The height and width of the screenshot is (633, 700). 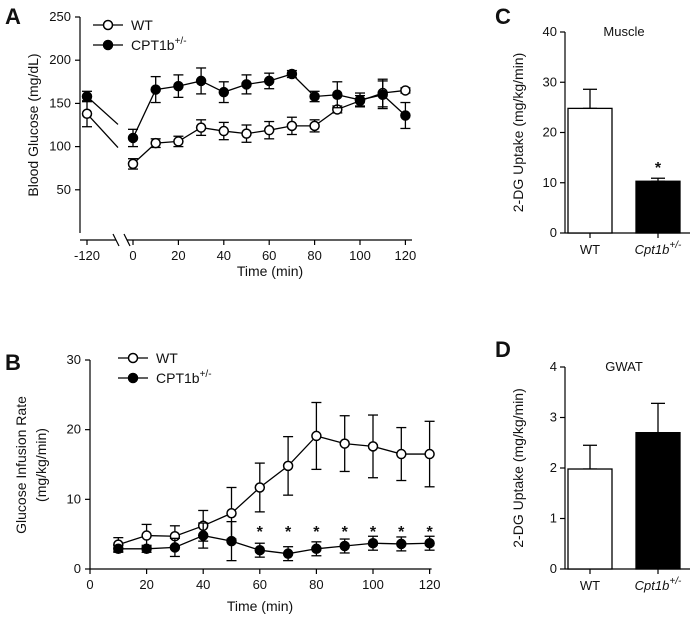 What do you see at coordinates (553, 417) in the screenshot?
I see `panel-d-y-tick-label: 3` at bounding box center [553, 417].